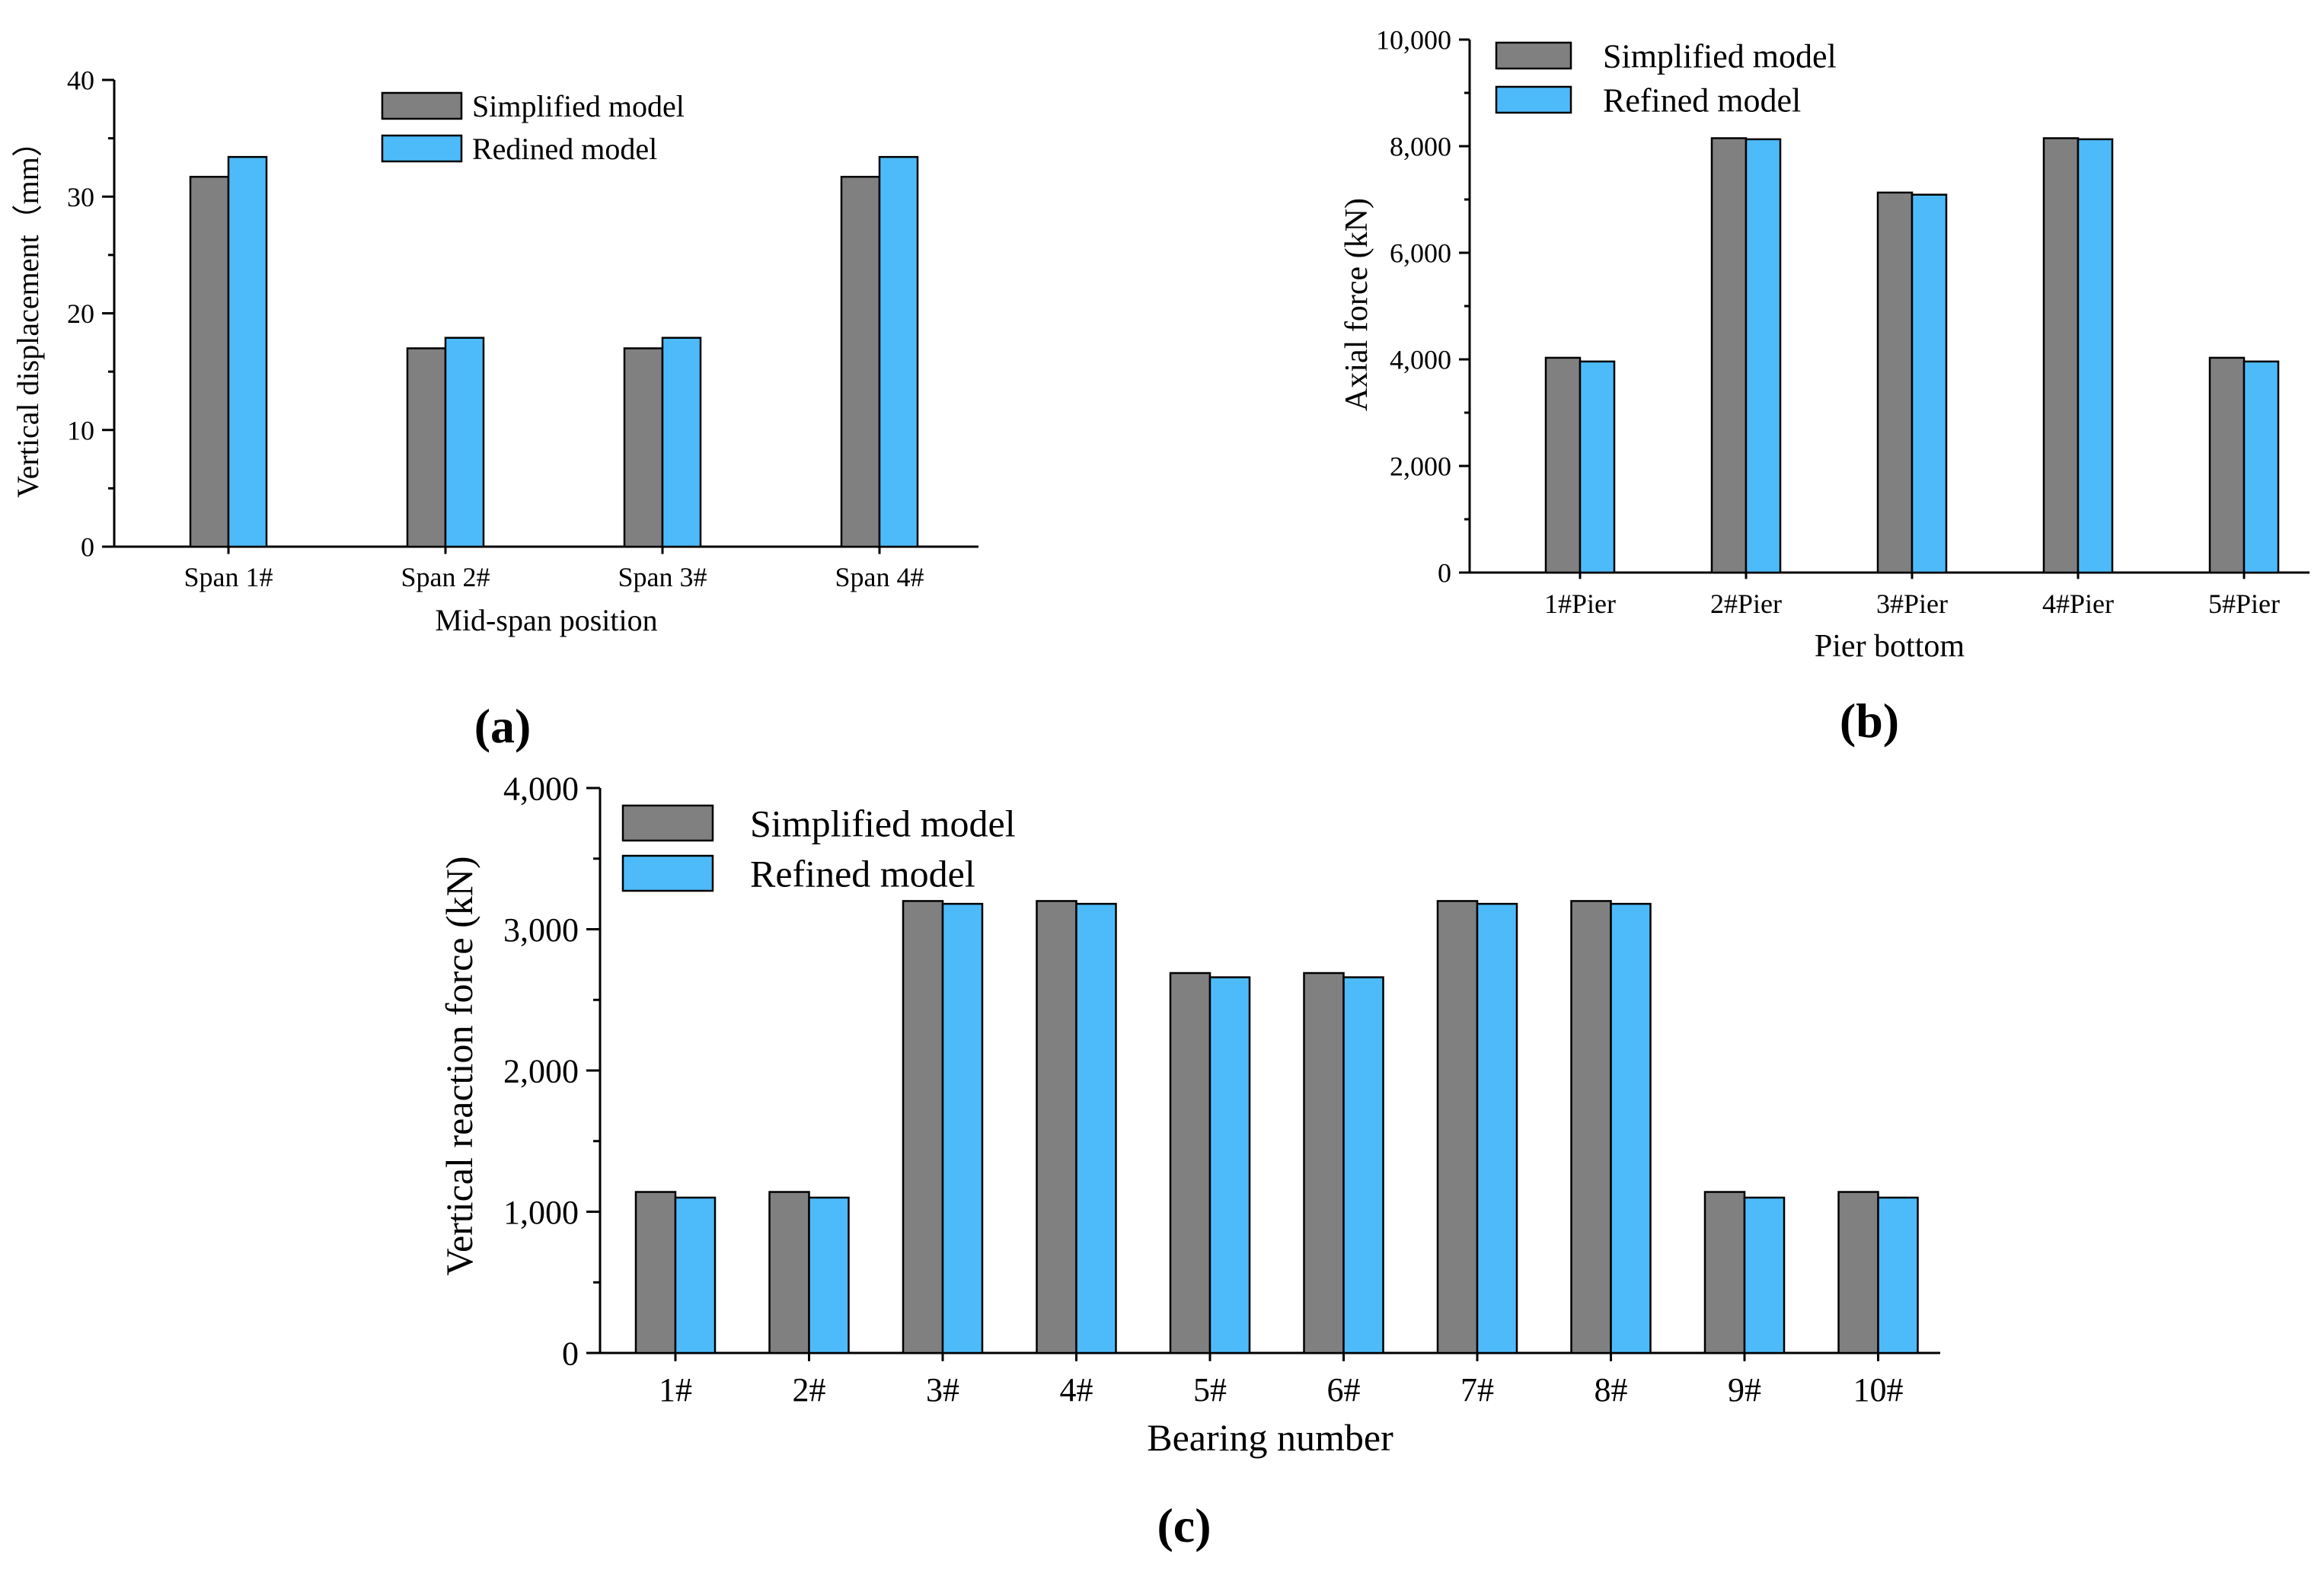 The width and height of the screenshot is (2324, 1573). I want to click on x-tick-label: 4#, so click(1076, 1390).